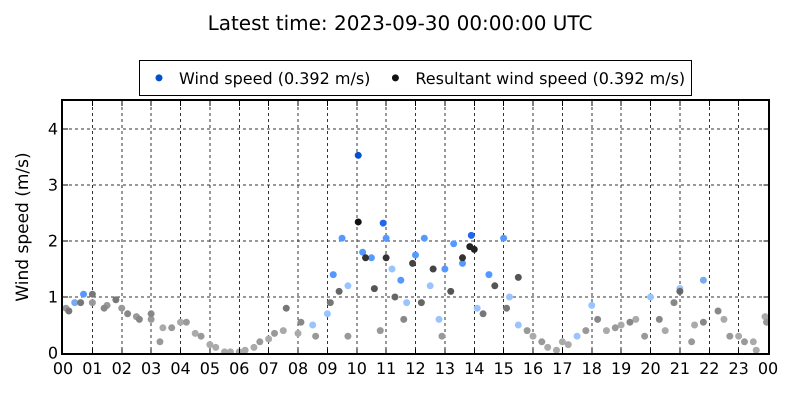 This screenshot has height=400, width=800. I want to click on x-tick-label: 20, so click(650, 368).